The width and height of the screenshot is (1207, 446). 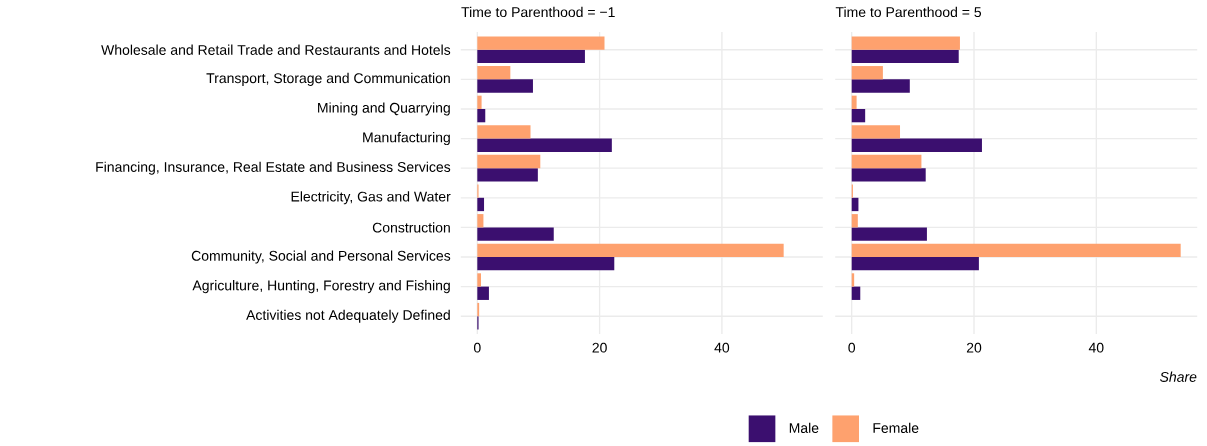 I want to click on y-tick-label: Activities not Adequately Defined, so click(x=348, y=316).